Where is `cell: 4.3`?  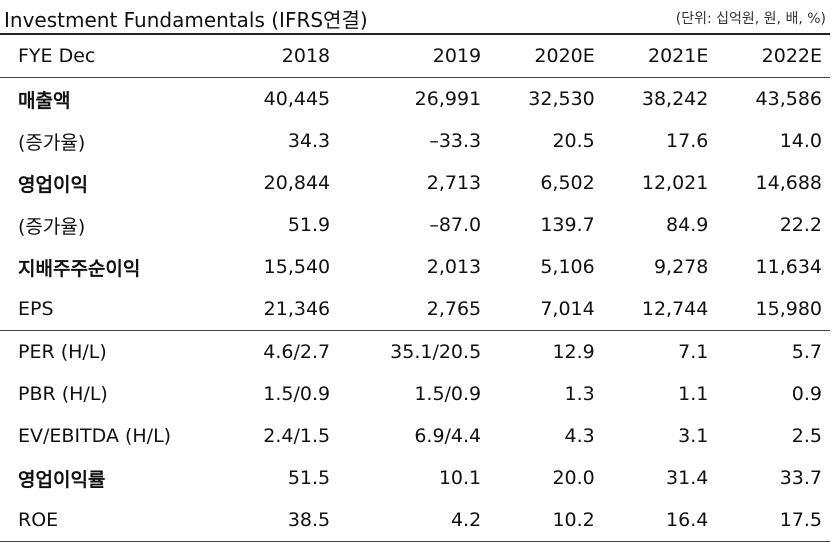
cell: 4.3 is located at coordinates (579, 436).